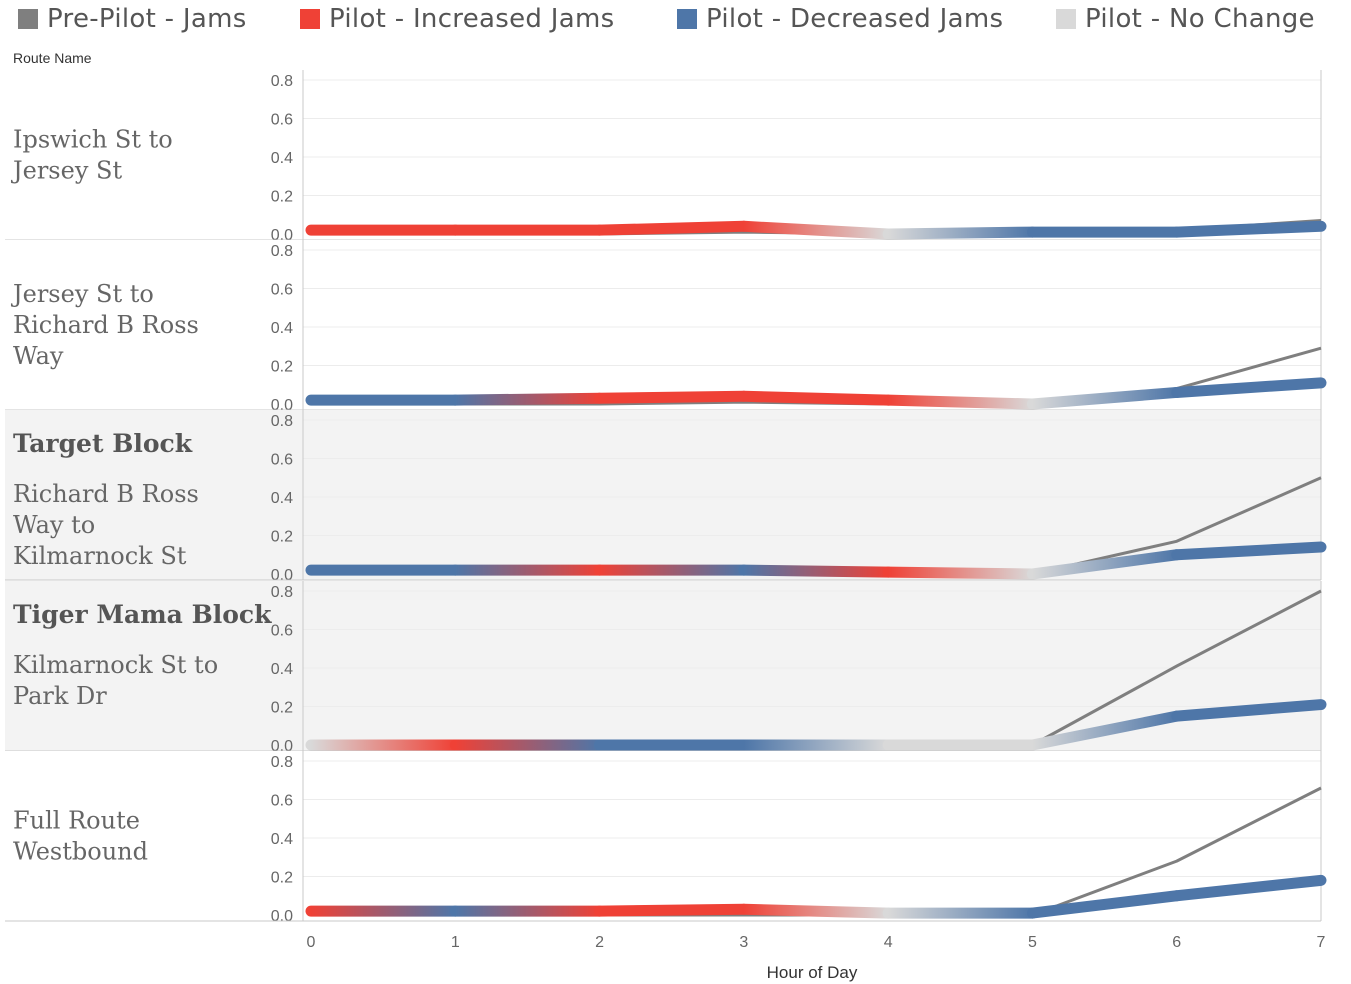 The width and height of the screenshot is (1351, 984). Describe the element at coordinates (1066, 19) in the screenshot. I see `legend-swatch-no-change` at that location.